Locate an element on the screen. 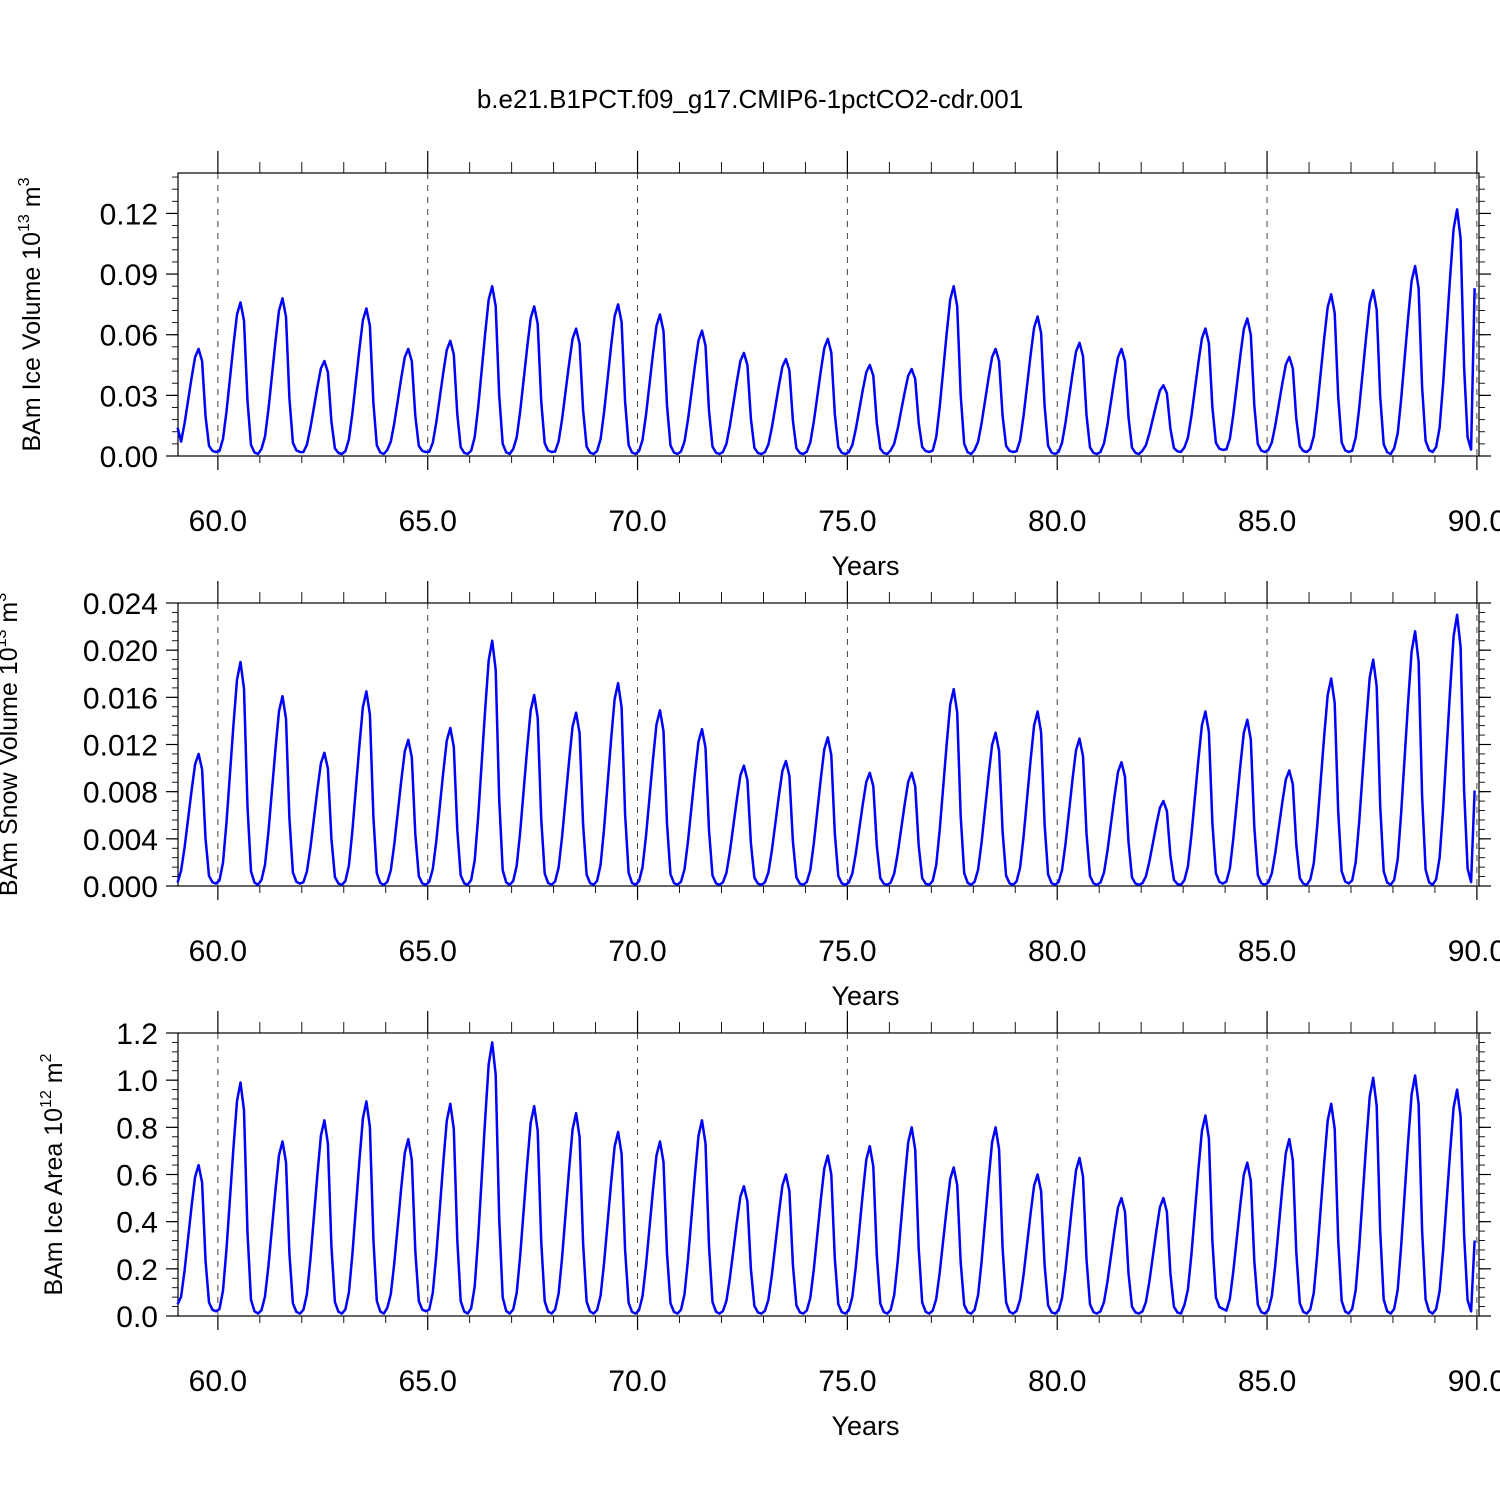  y-tick-label: 0.06 is located at coordinates (129, 336).